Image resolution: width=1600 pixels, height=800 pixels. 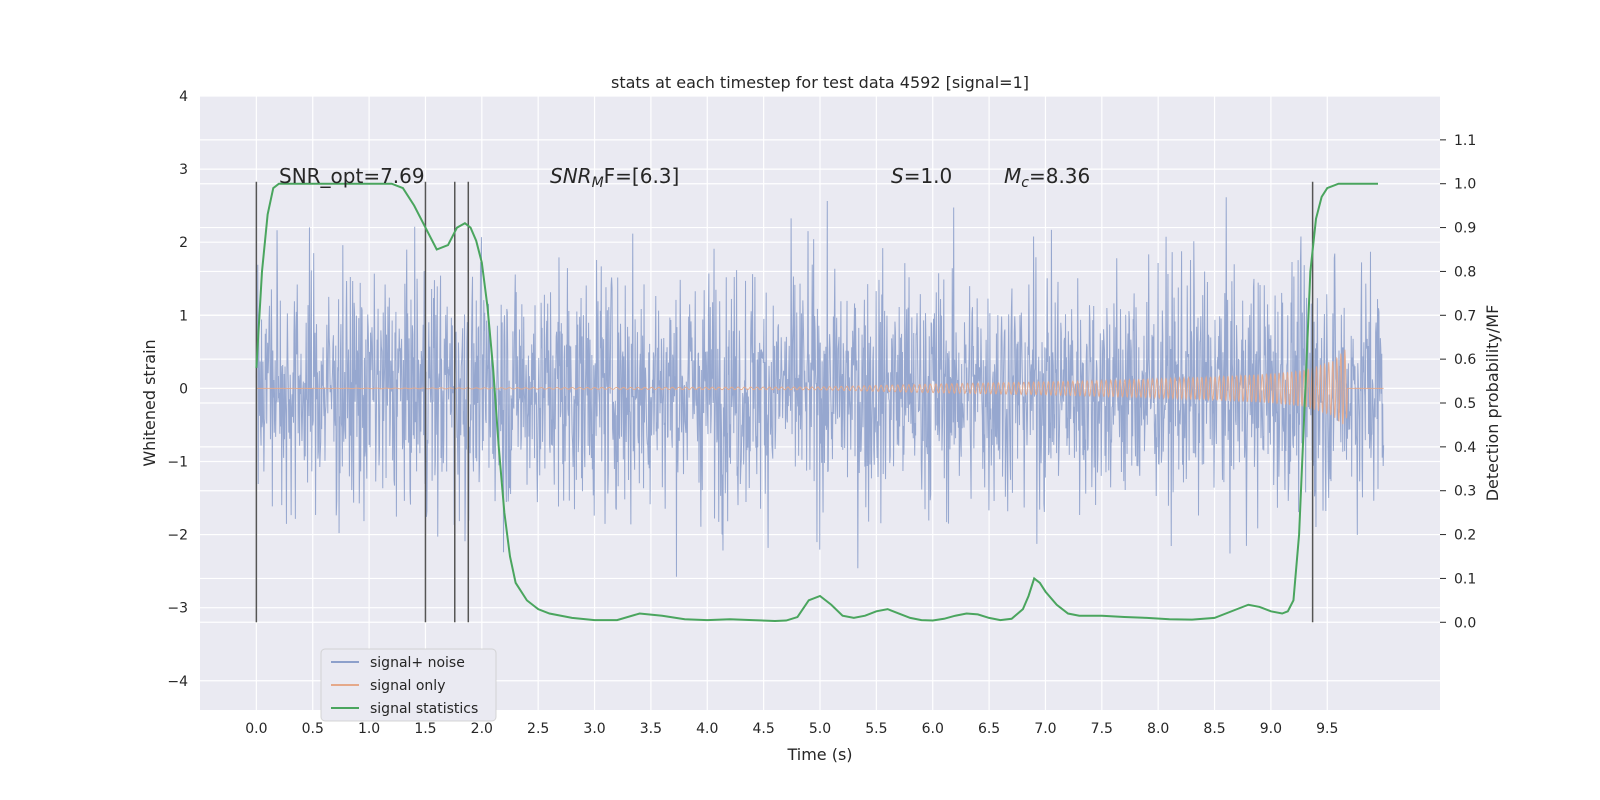 I want to click on x-tick-label: 2.5, so click(x=538, y=729).